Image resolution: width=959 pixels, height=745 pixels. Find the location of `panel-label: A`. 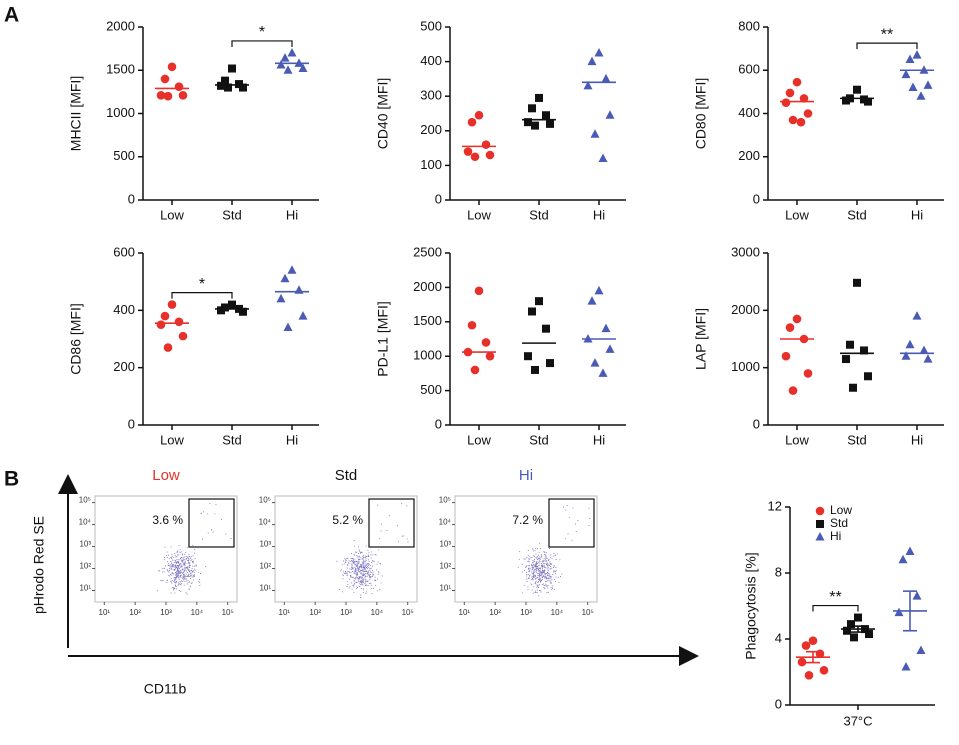

panel-label: A is located at coordinates (11, 15).